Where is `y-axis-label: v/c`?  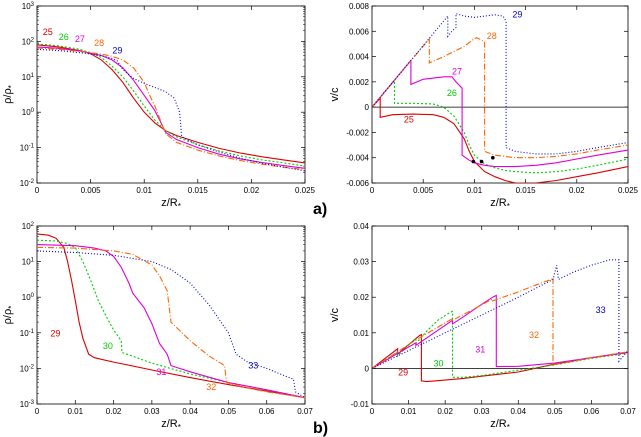 y-axis-label: v/c is located at coordinates (335, 94).